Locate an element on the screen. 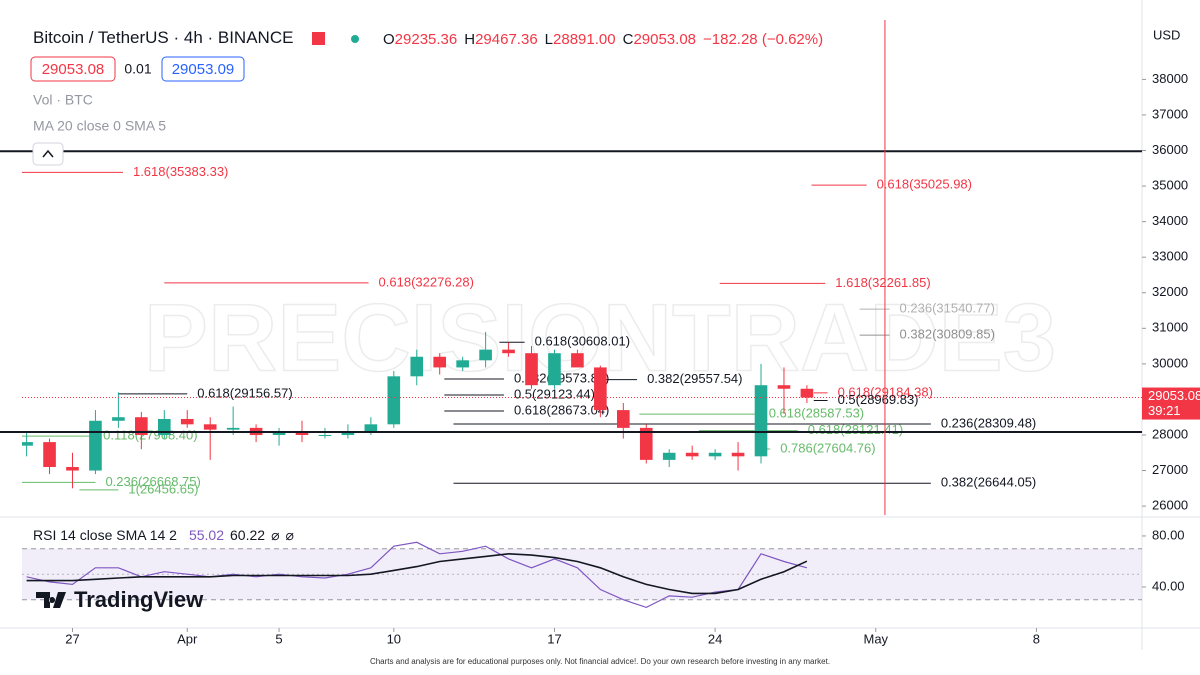  fib-label: 0.382(29557.54) is located at coordinates (694, 378).